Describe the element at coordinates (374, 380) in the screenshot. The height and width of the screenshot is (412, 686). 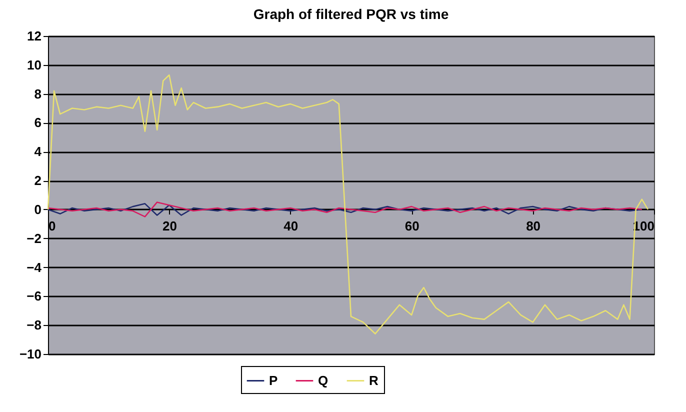
I see `legend-label: R` at that location.